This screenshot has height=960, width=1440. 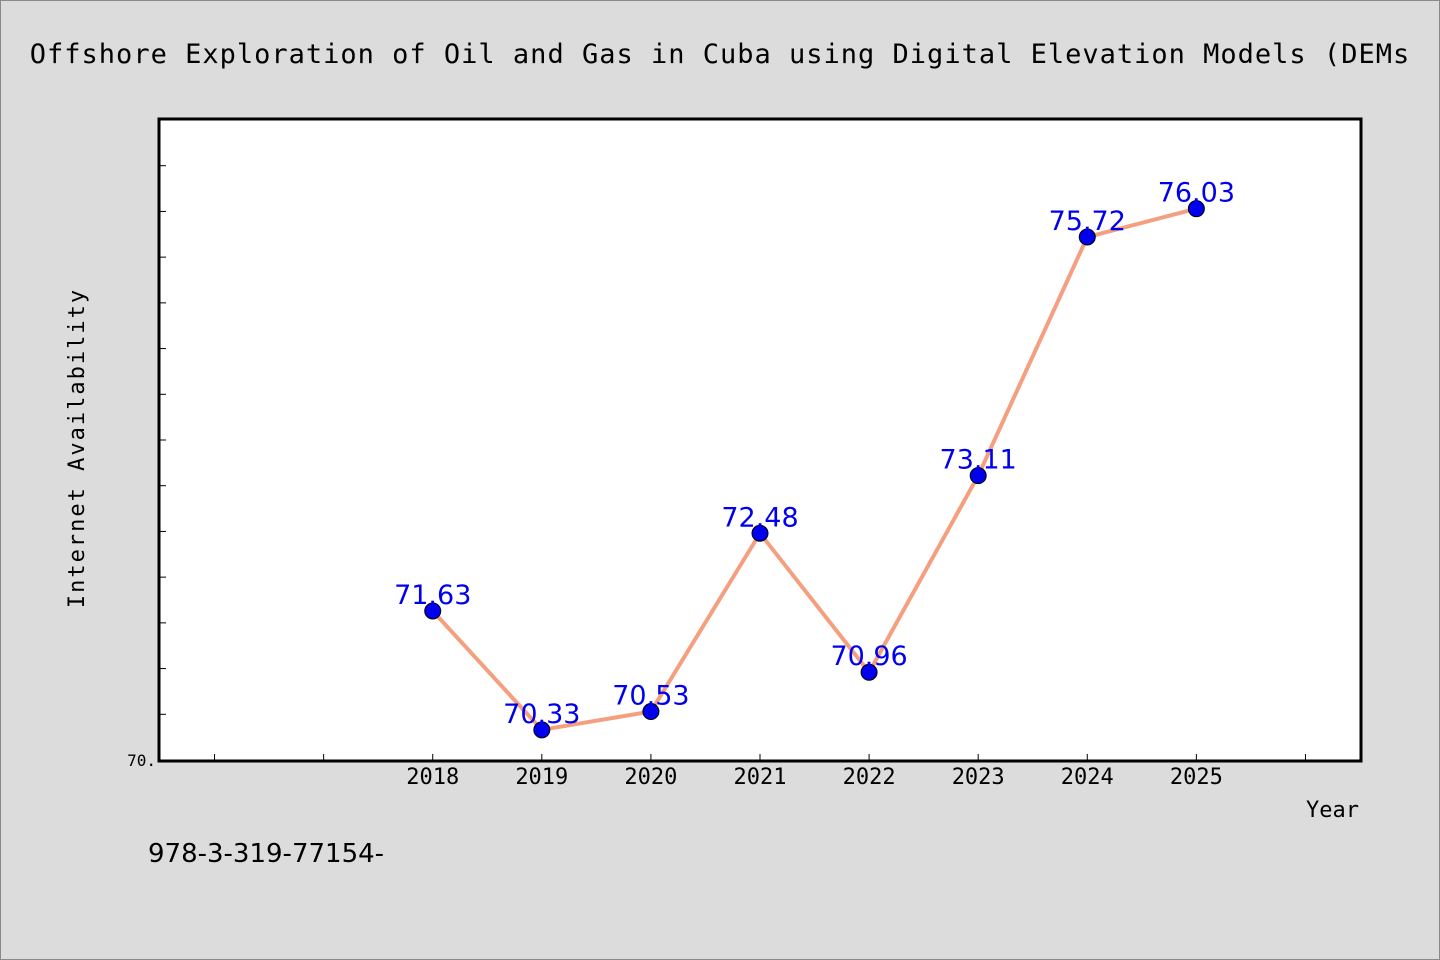 I want to click on y-axis-tick-labels: 70., so click(x=141, y=760).